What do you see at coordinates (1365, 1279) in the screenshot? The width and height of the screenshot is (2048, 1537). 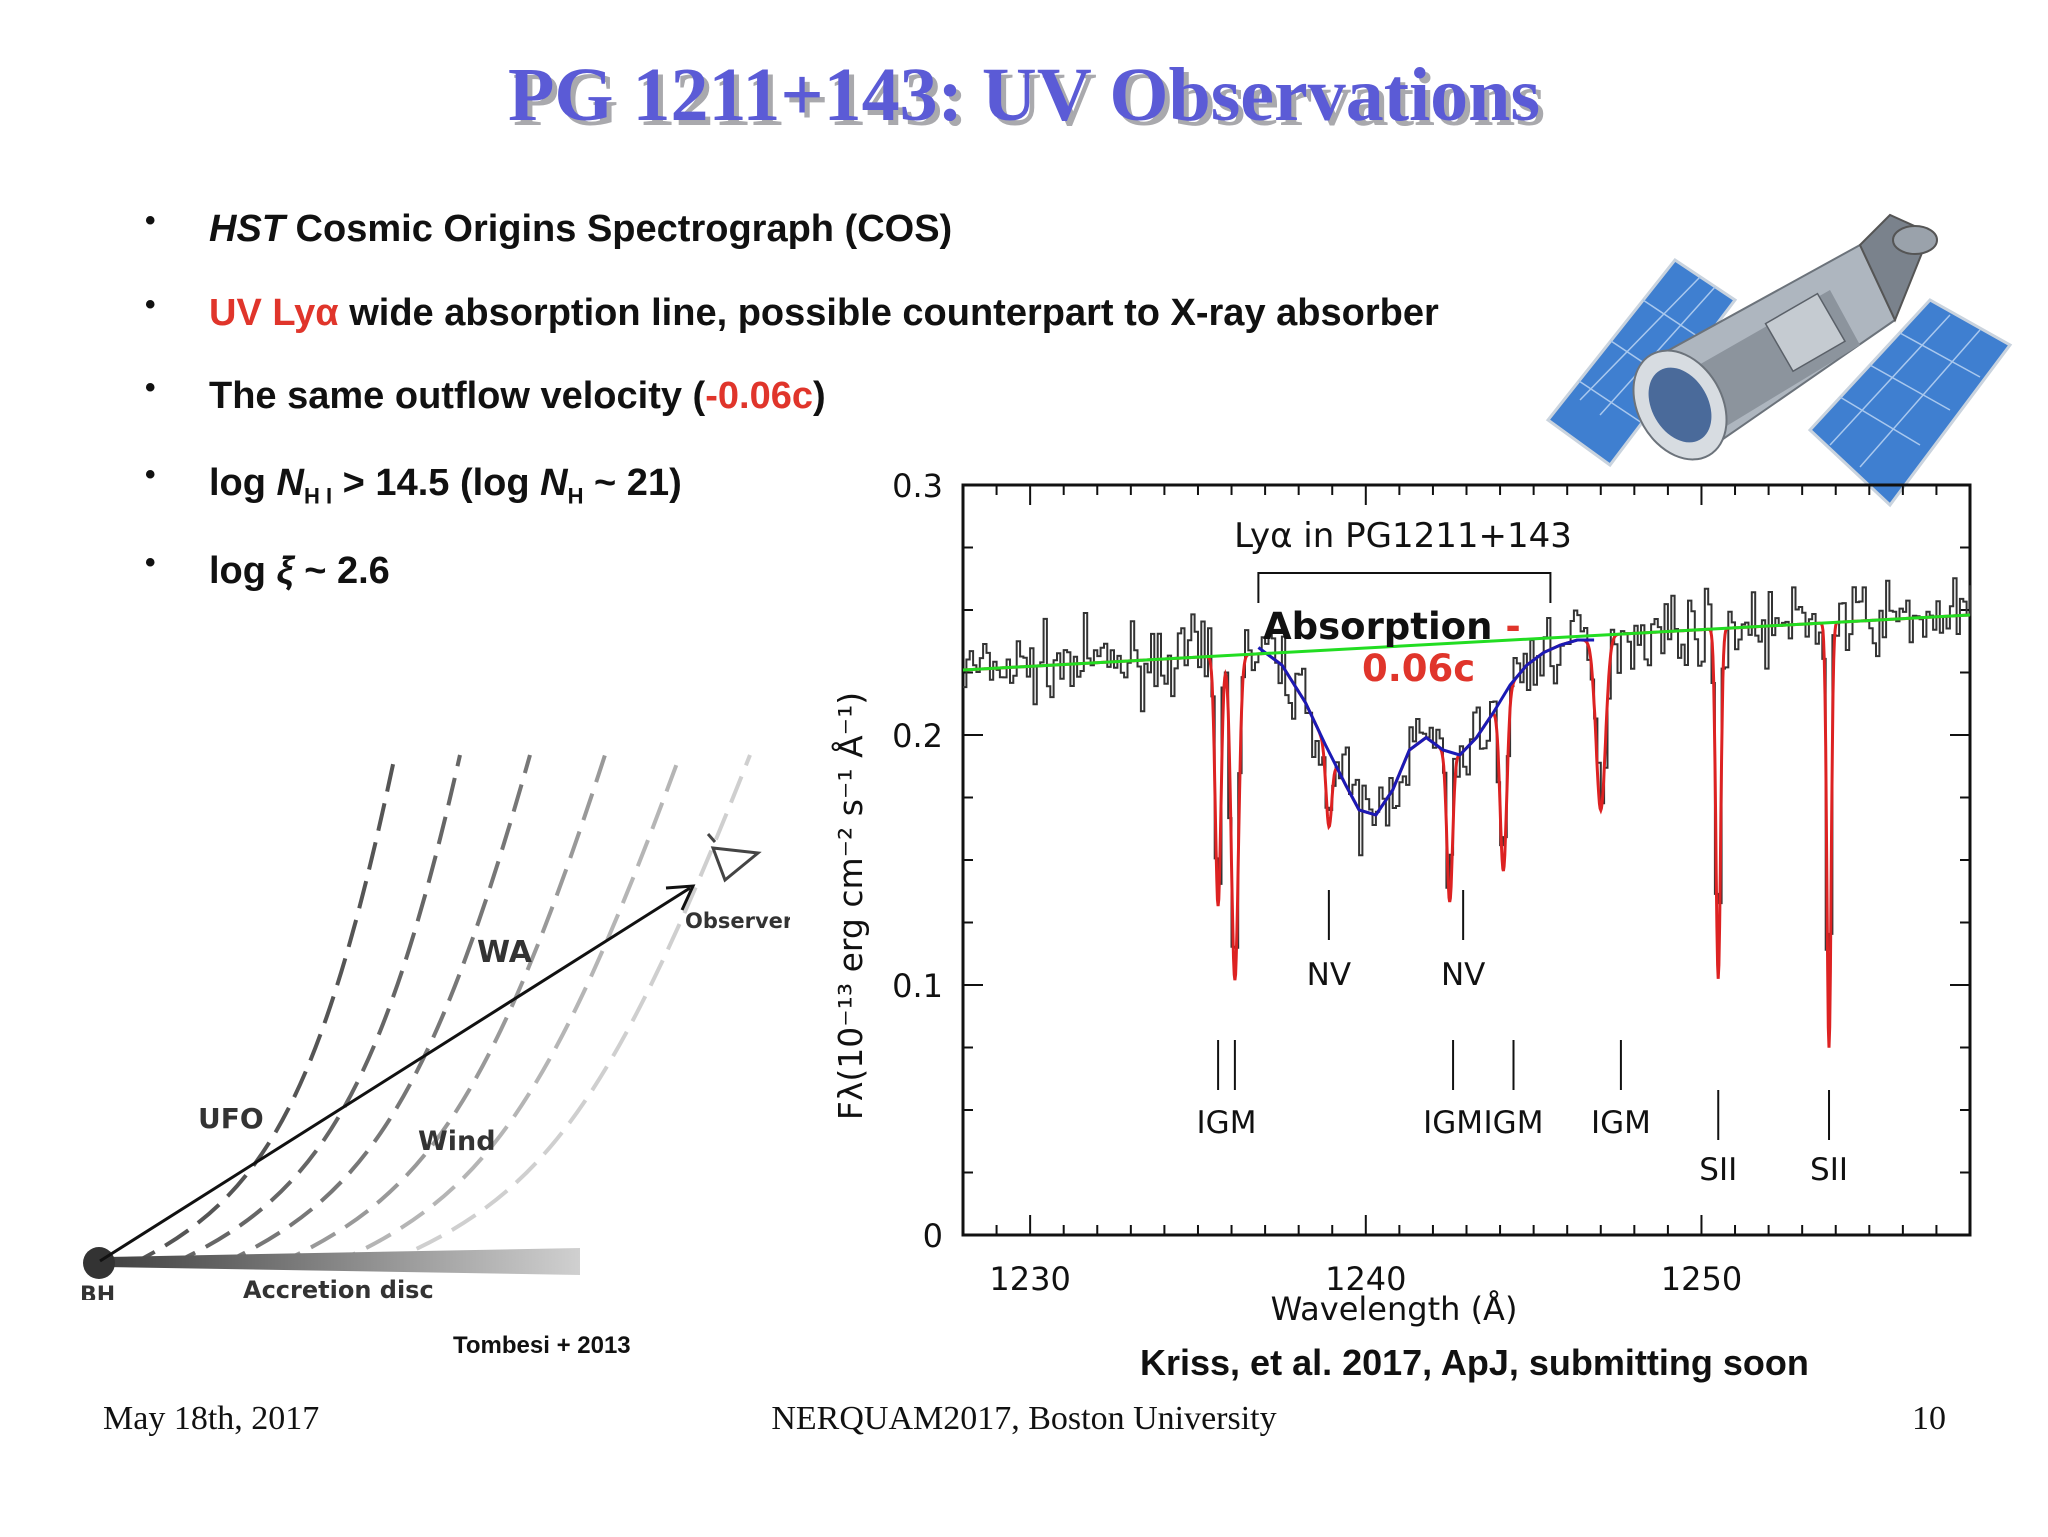 I see `x-tick-label: 1240` at bounding box center [1365, 1279].